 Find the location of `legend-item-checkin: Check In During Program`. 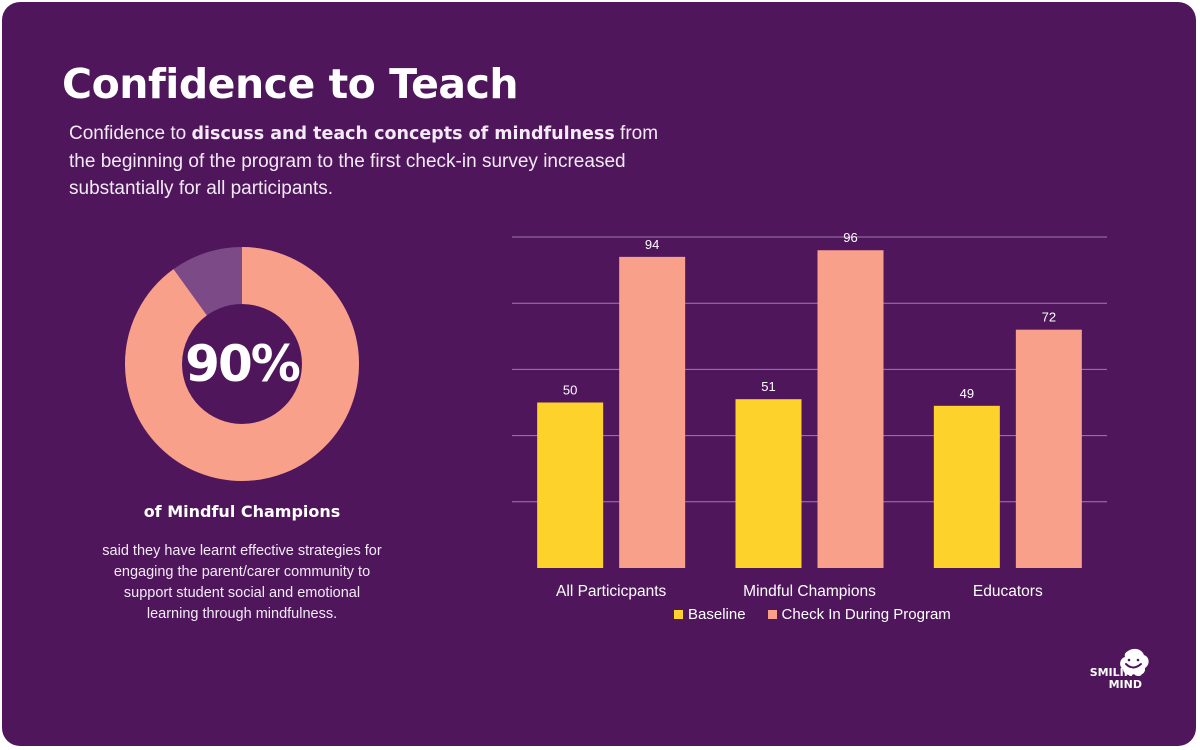

legend-item-checkin: Check In During Program is located at coordinates (859, 614).